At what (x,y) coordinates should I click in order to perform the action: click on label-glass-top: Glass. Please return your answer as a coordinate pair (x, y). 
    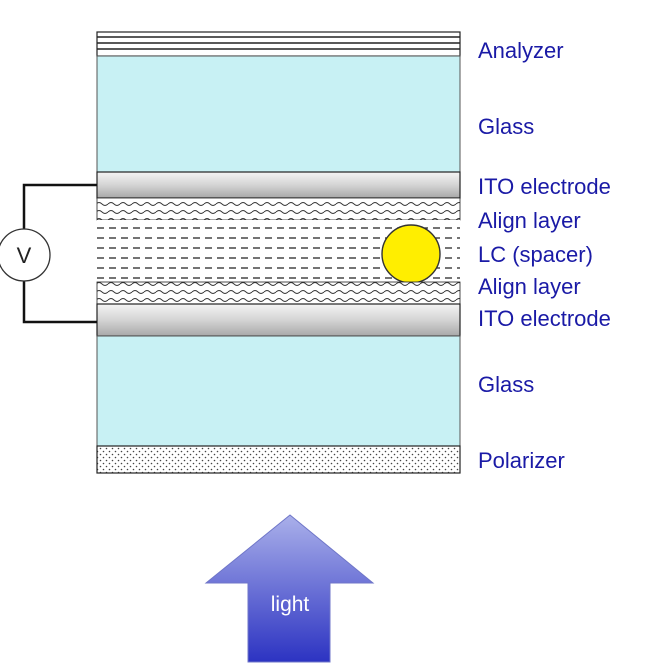
    Looking at the image, I should click on (506, 126).